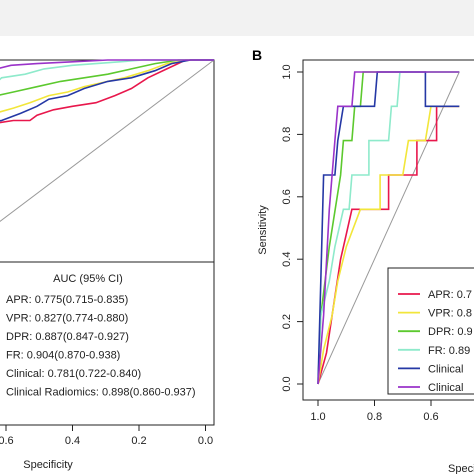 The image size is (474, 474). What do you see at coordinates (287, 71) in the screenshot?
I see `panel-b-y-tick-label: 1.0` at bounding box center [287, 71].